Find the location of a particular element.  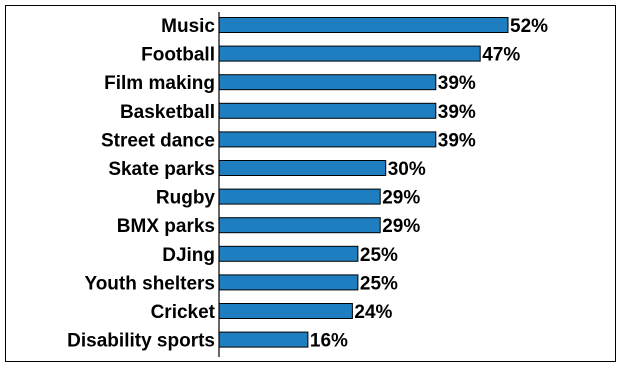

value-label: 47% is located at coordinates (501, 55).